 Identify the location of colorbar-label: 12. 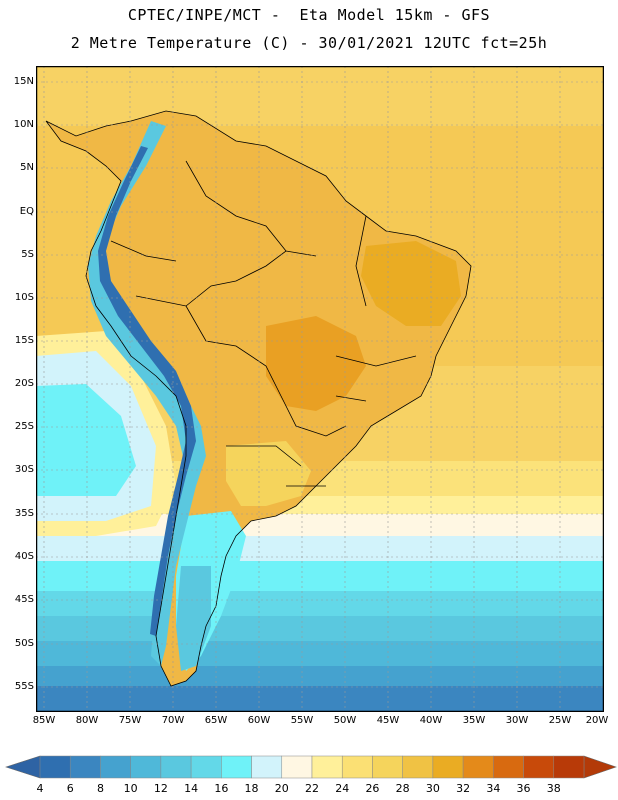
(160, 788).